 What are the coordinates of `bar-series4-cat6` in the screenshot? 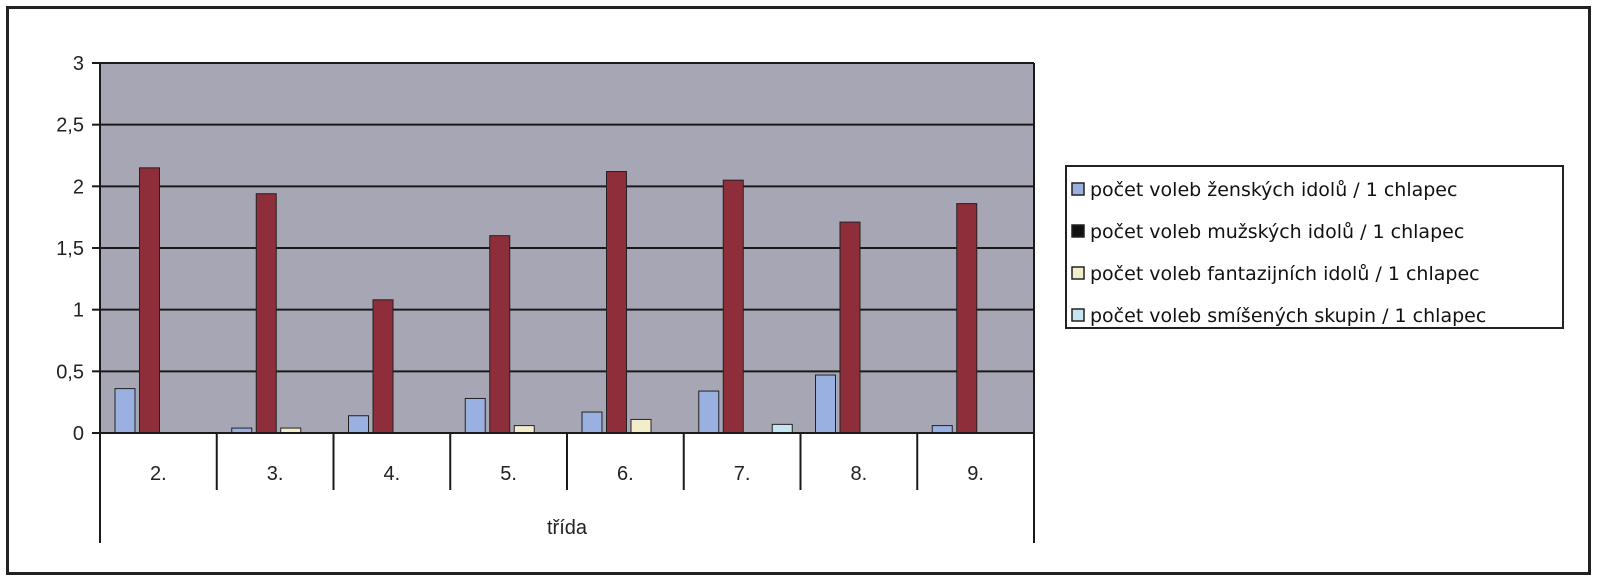 It's located at (782, 428).